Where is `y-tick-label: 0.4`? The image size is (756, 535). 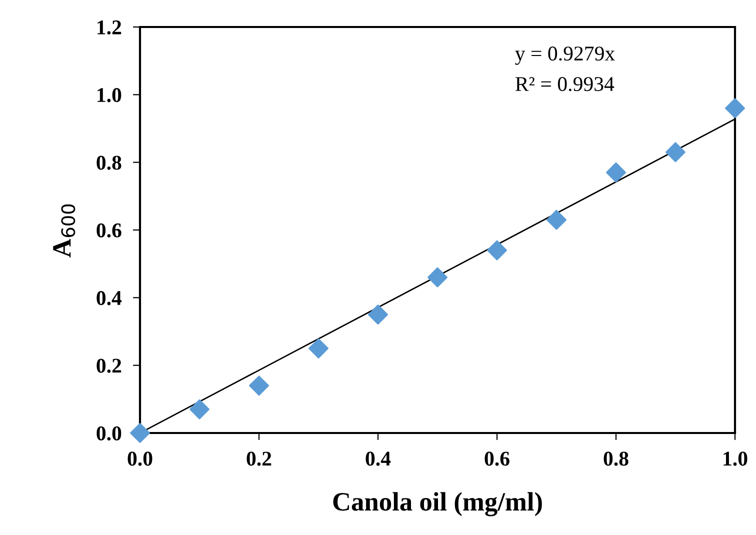 y-tick-label: 0.4 is located at coordinates (109, 298).